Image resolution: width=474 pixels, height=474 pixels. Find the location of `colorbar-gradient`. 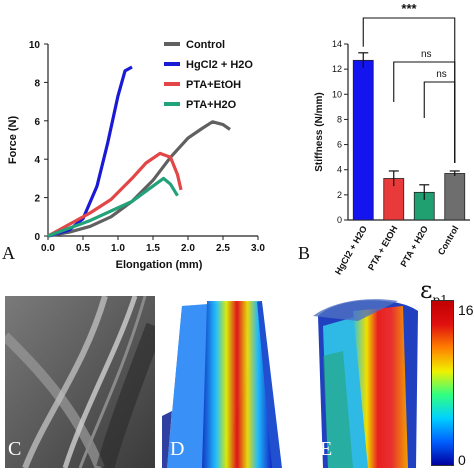

colorbar-gradient is located at coordinates (442, 383).